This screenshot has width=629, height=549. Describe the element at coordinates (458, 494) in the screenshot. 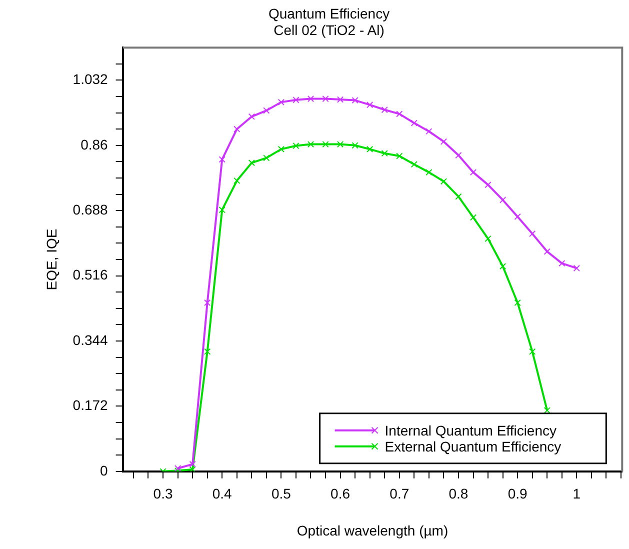

I see `x-tick-label: 0.8` at that location.